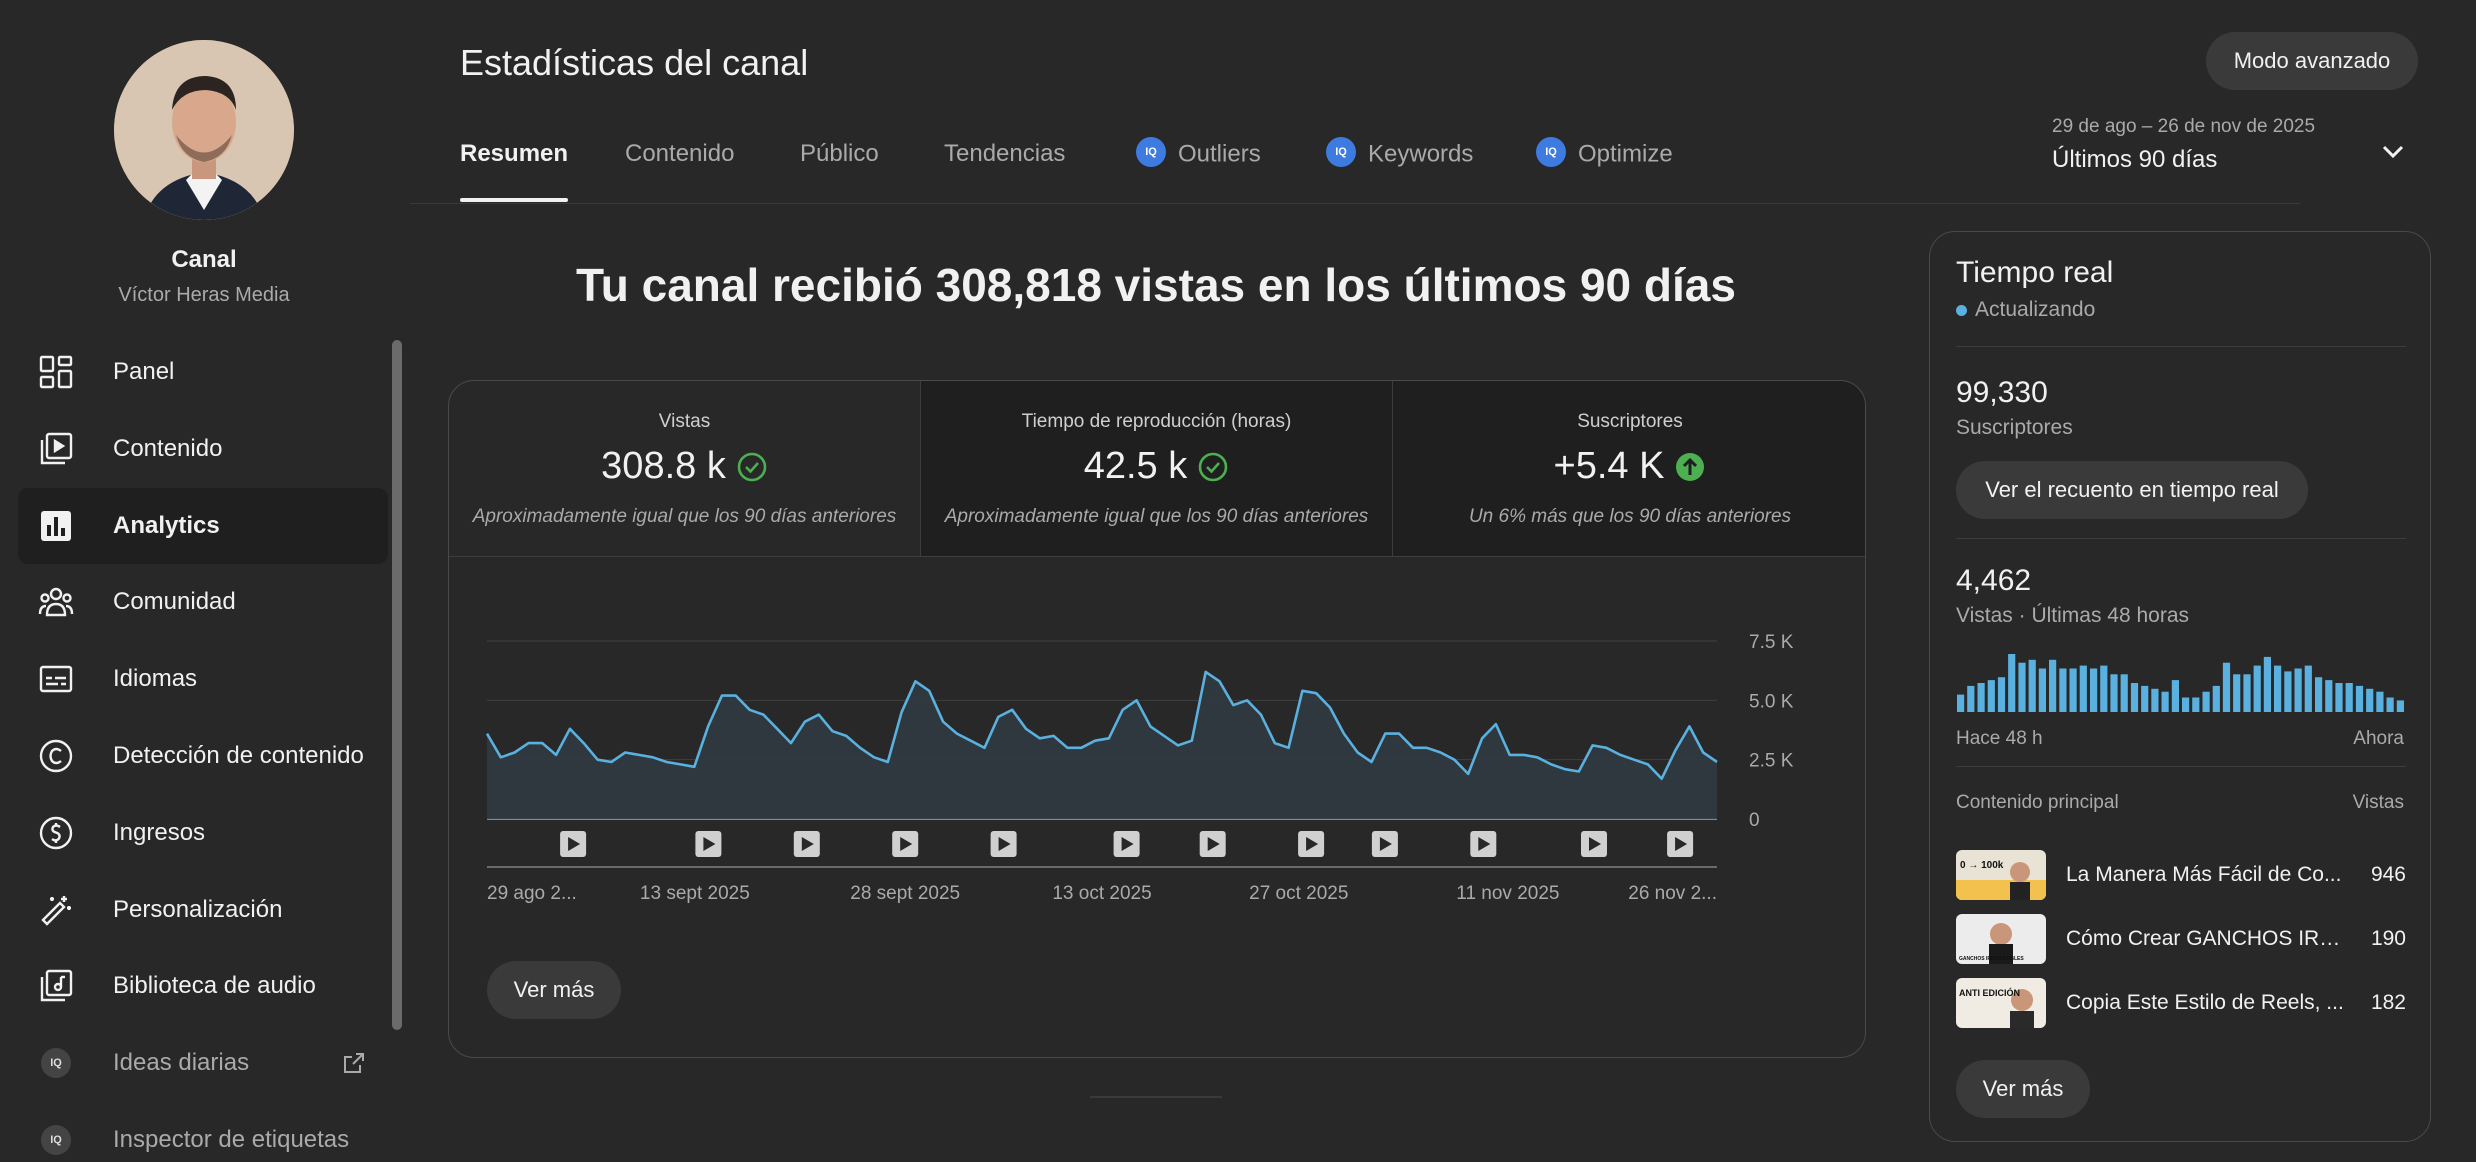 Image resolution: width=2476 pixels, height=1162 pixels. What do you see at coordinates (752, 466) in the screenshot?
I see `check-circle-icon` at bounding box center [752, 466].